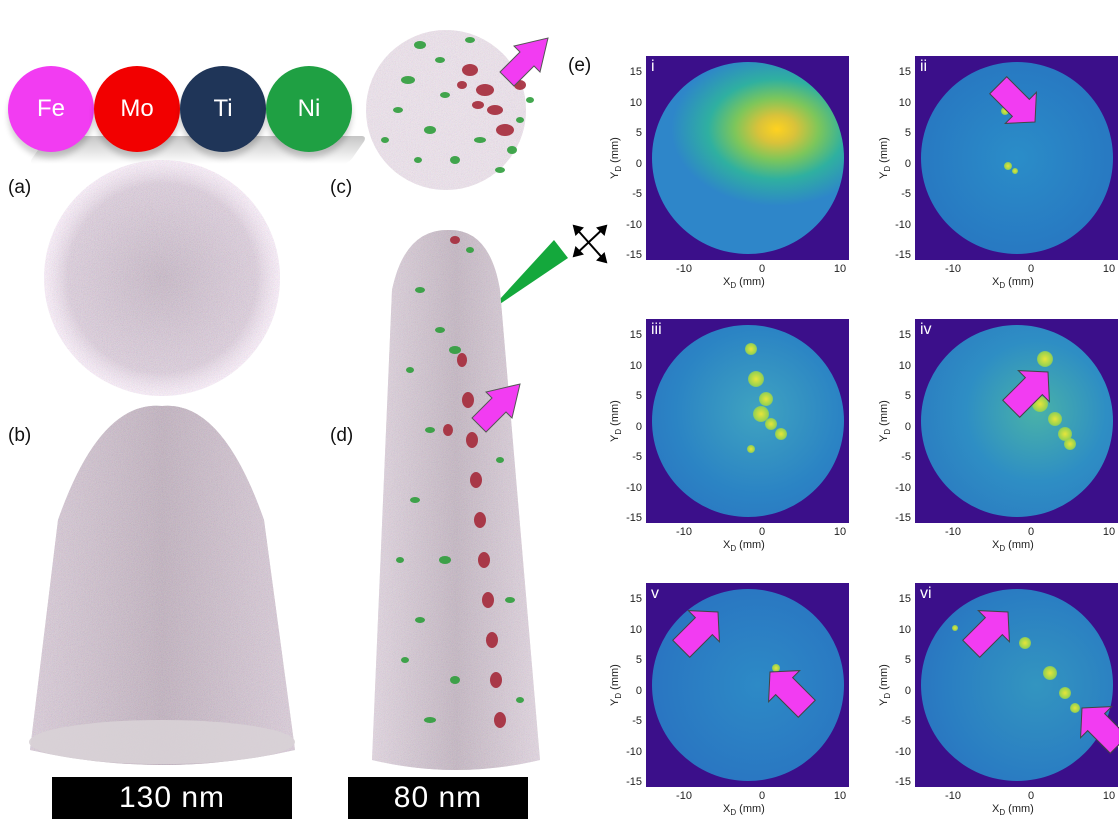 This screenshot has height=819, width=1119. What do you see at coordinates (450, 110) in the screenshot?
I see `panel-c-sphere` at bounding box center [450, 110].